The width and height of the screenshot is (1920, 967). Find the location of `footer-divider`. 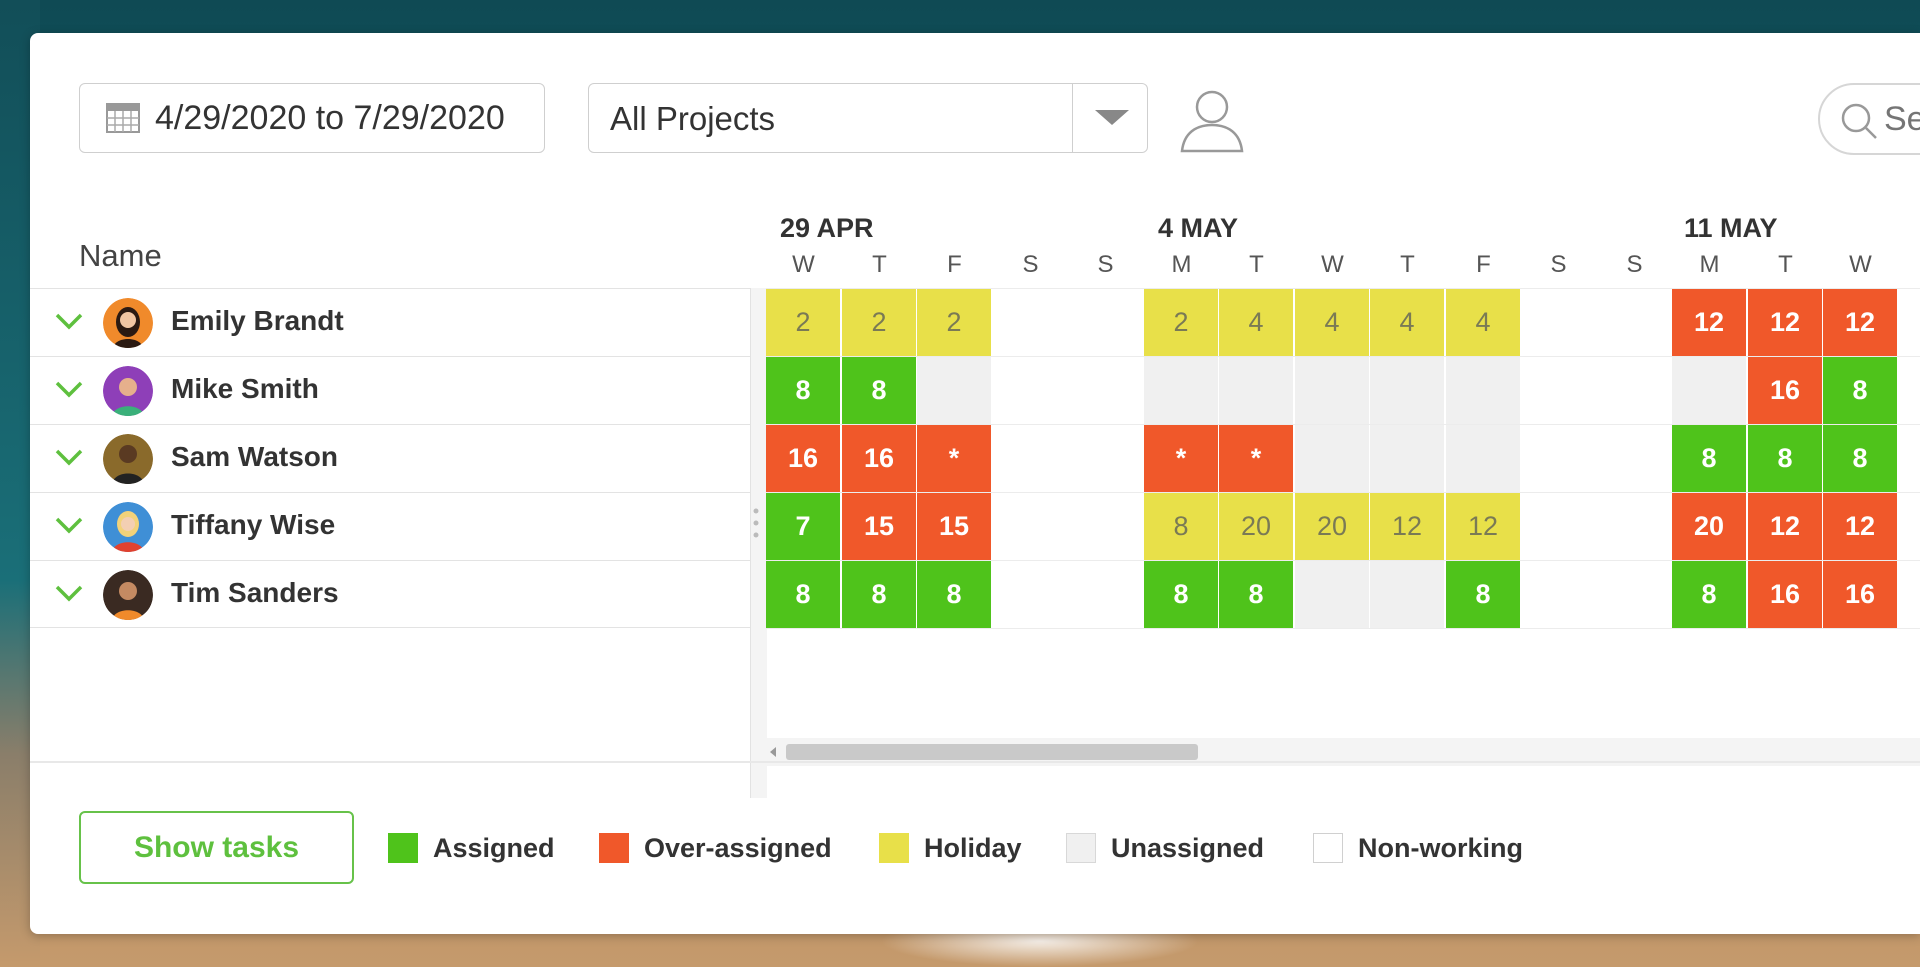

footer-divider is located at coordinates (975, 762).